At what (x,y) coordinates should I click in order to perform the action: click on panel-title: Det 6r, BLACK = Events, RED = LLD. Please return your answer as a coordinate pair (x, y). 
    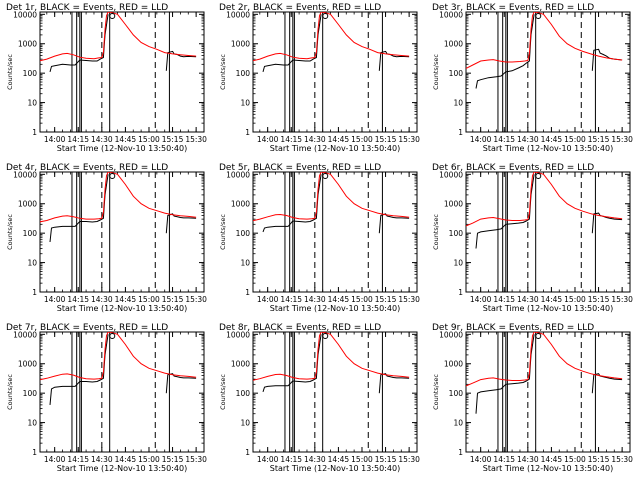
    Looking at the image, I should click on (513, 168).